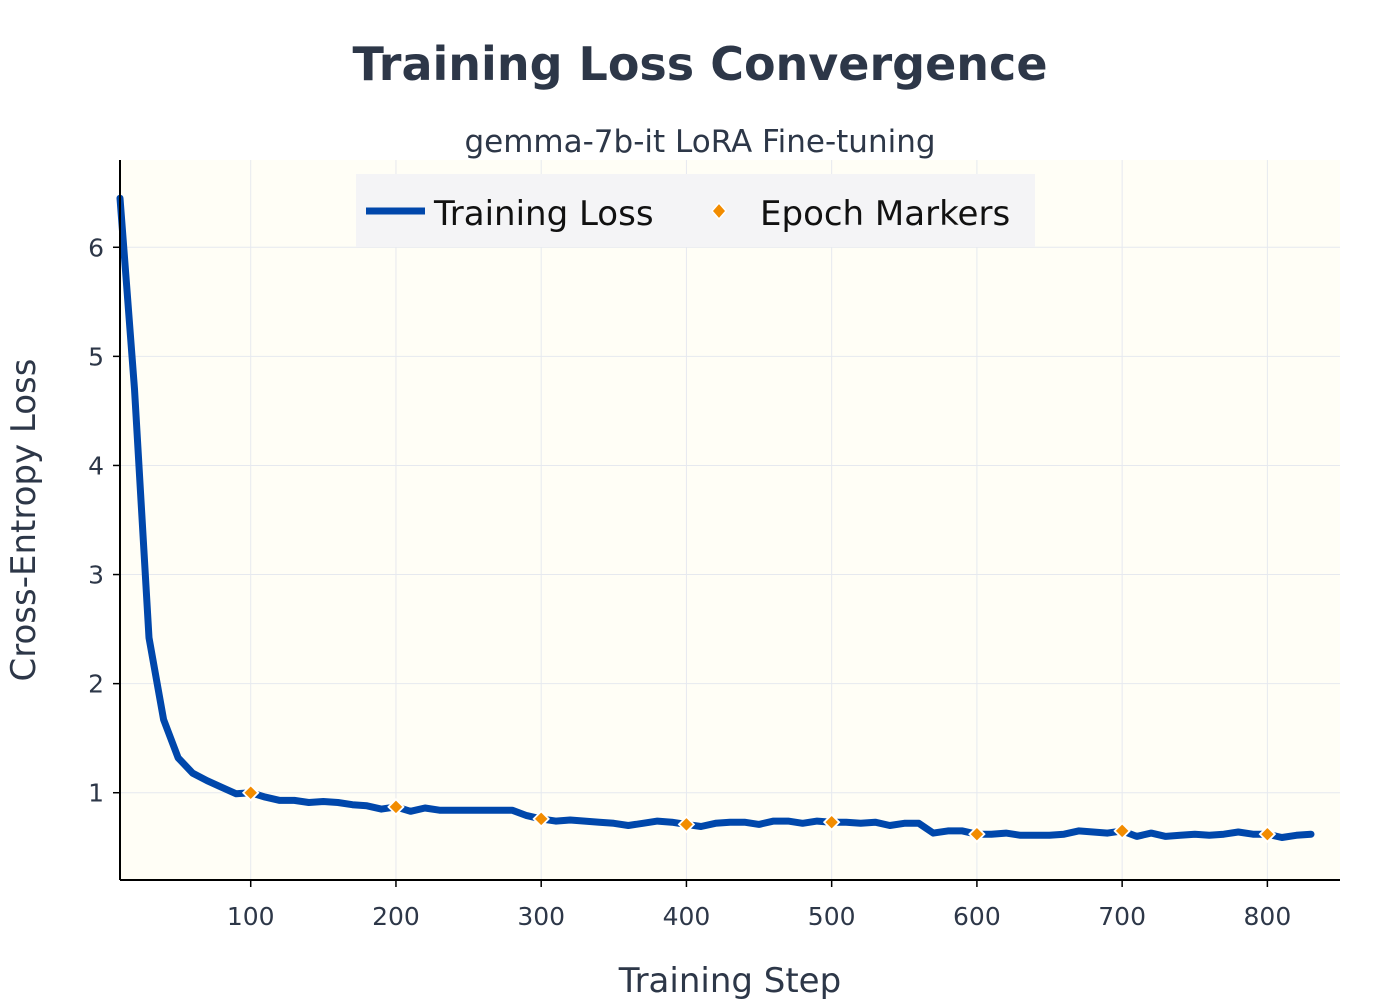 This screenshot has width=1400, height=1000. What do you see at coordinates (96, 356) in the screenshot?
I see `y-tick-label: 5` at bounding box center [96, 356].